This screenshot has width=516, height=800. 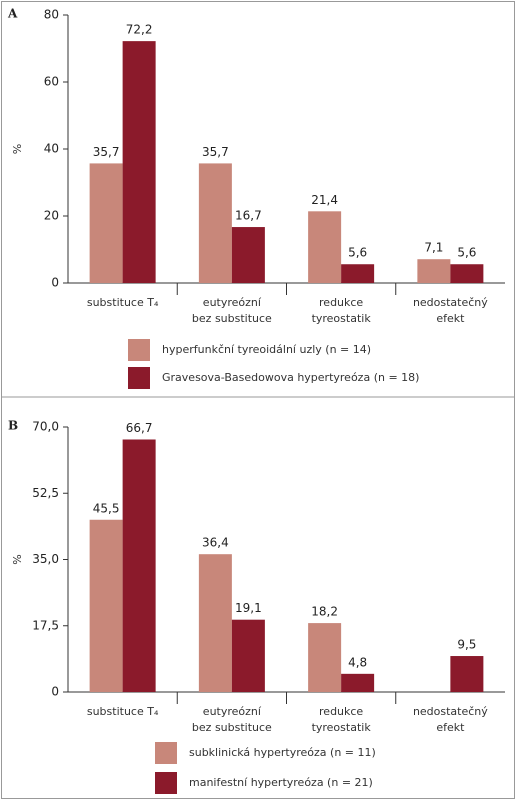 What do you see at coordinates (106, 508) in the screenshot?
I see `value-label: 45,5` at bounding box center [106, 508].